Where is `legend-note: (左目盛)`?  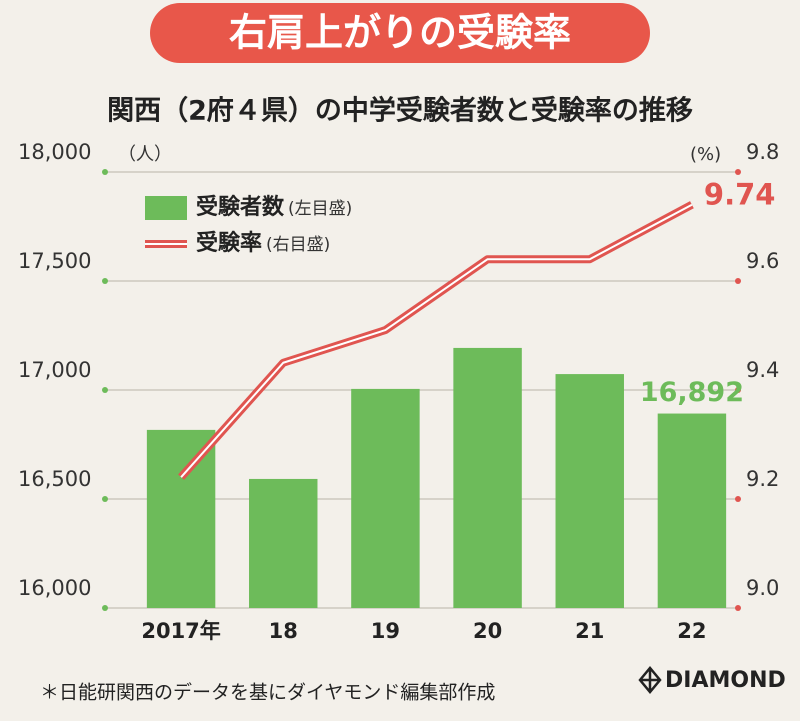 legend-note: (左目盛) is located at coordinates (320, 209).